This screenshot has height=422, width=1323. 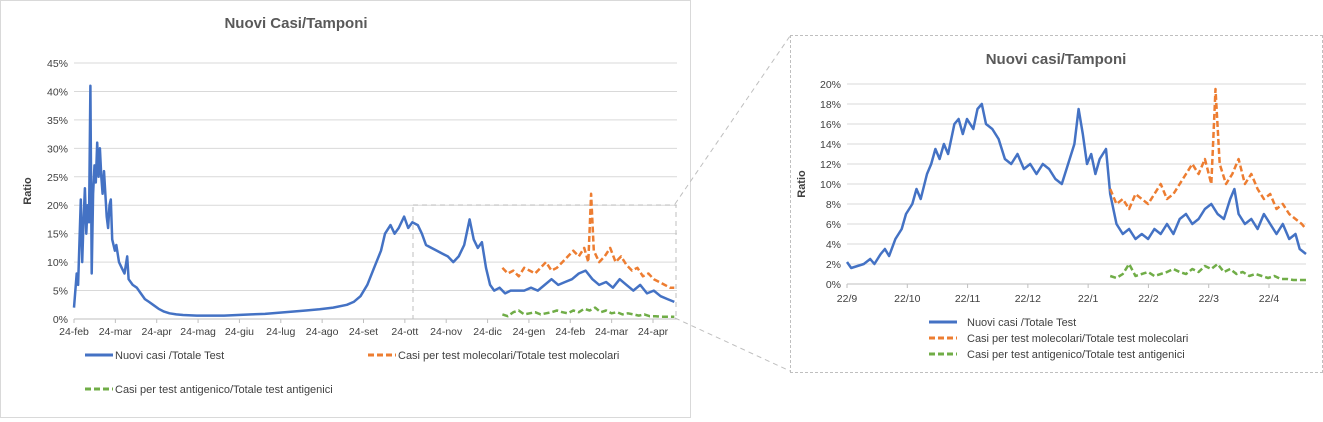 I want to click on y-tick-label: 40%, so click(x=57, y=92).